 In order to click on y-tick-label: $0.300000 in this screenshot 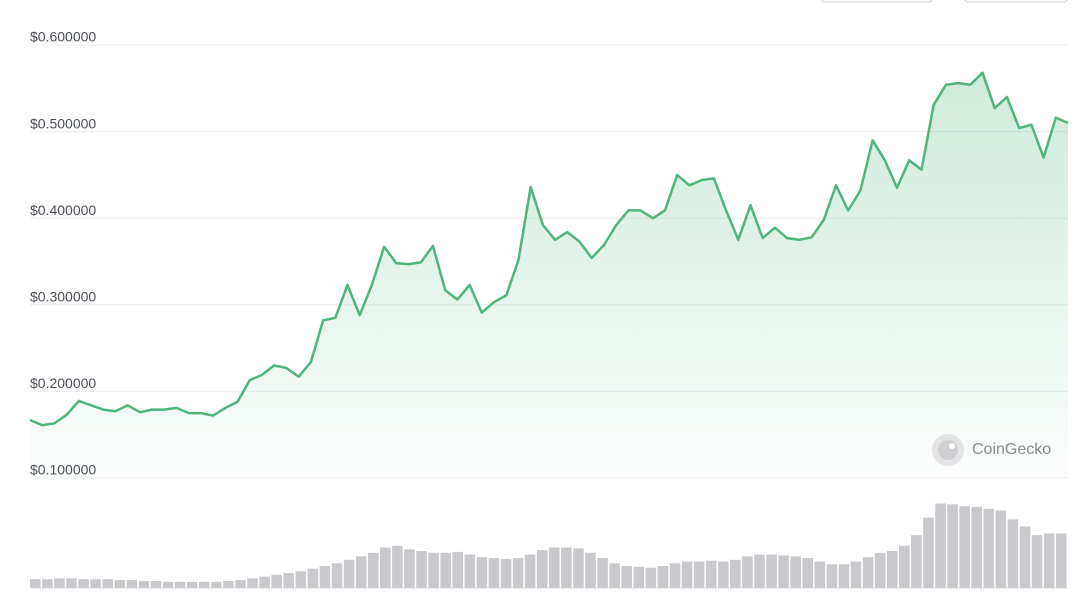, I will do `click(63, 297)`.